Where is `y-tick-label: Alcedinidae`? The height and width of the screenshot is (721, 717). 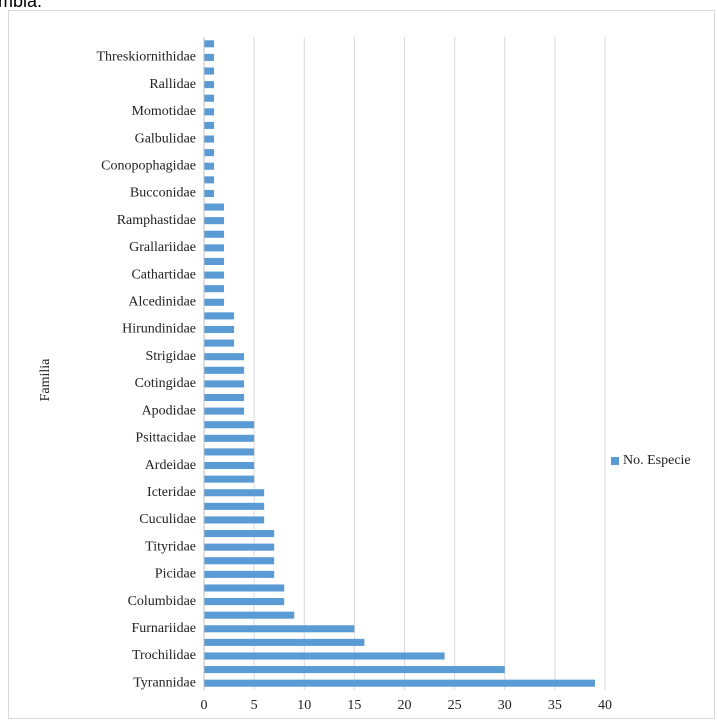
y-tick-label: Alcedinidae is located at coordinates (162, 302).